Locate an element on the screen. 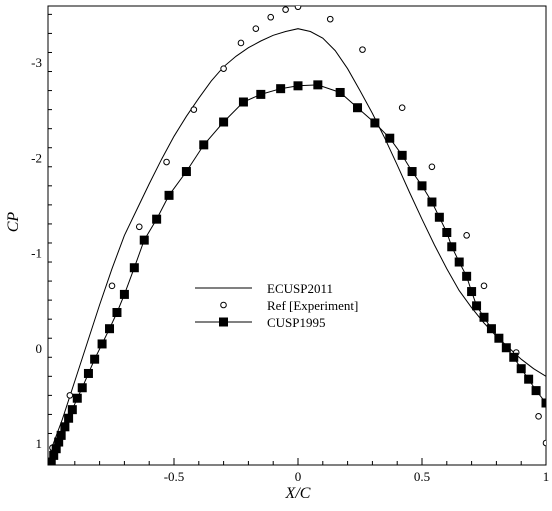 This screenshot has height=511, width=552. y-tick-label: 1 is located at coordinates (39, 443).